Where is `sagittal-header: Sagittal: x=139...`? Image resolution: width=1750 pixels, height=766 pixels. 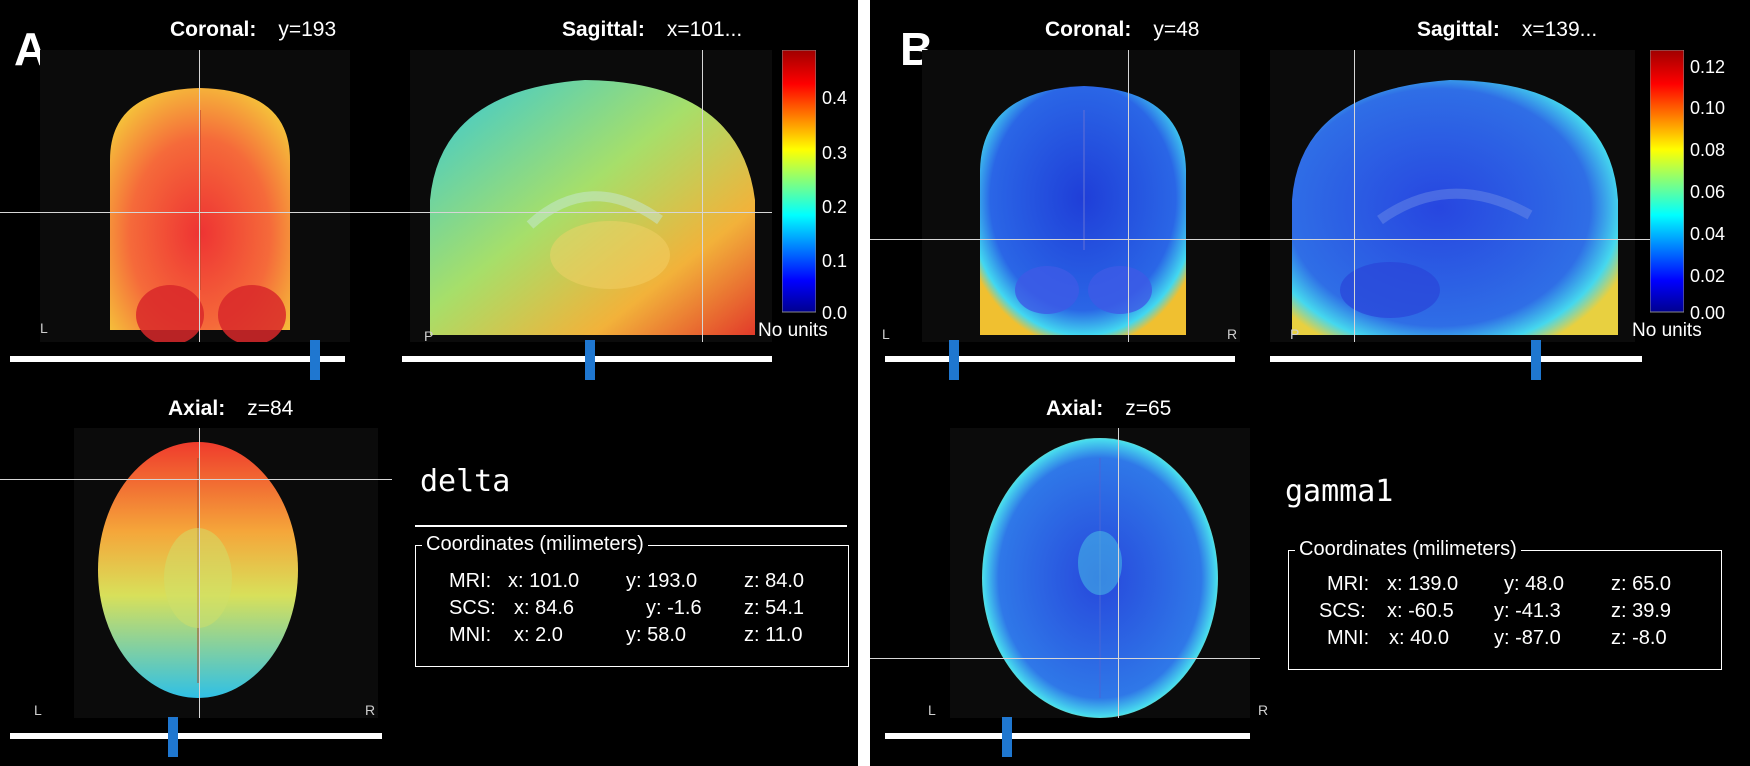 sagittal-header: Sagittal: x=139... is located at coordinates (1507, 30).